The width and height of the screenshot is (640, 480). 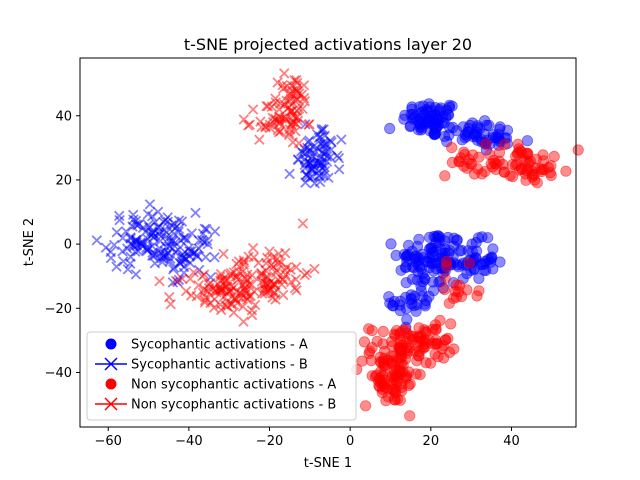 I want to click on legend-box, so click(x=221, y=376).